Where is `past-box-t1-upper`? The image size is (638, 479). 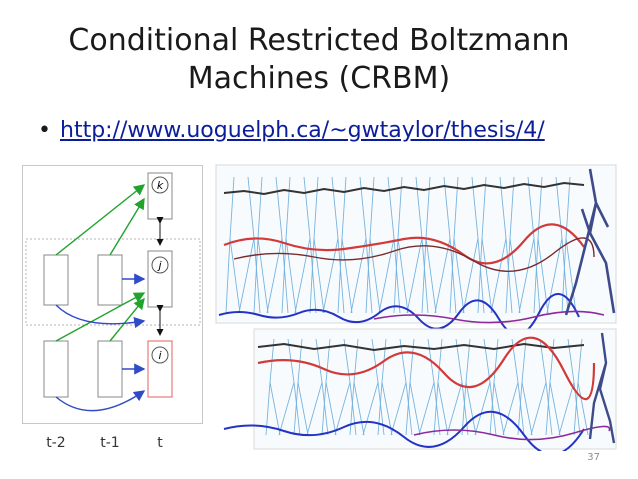 past-box-t1-upper is located at coordinates (110, 280).